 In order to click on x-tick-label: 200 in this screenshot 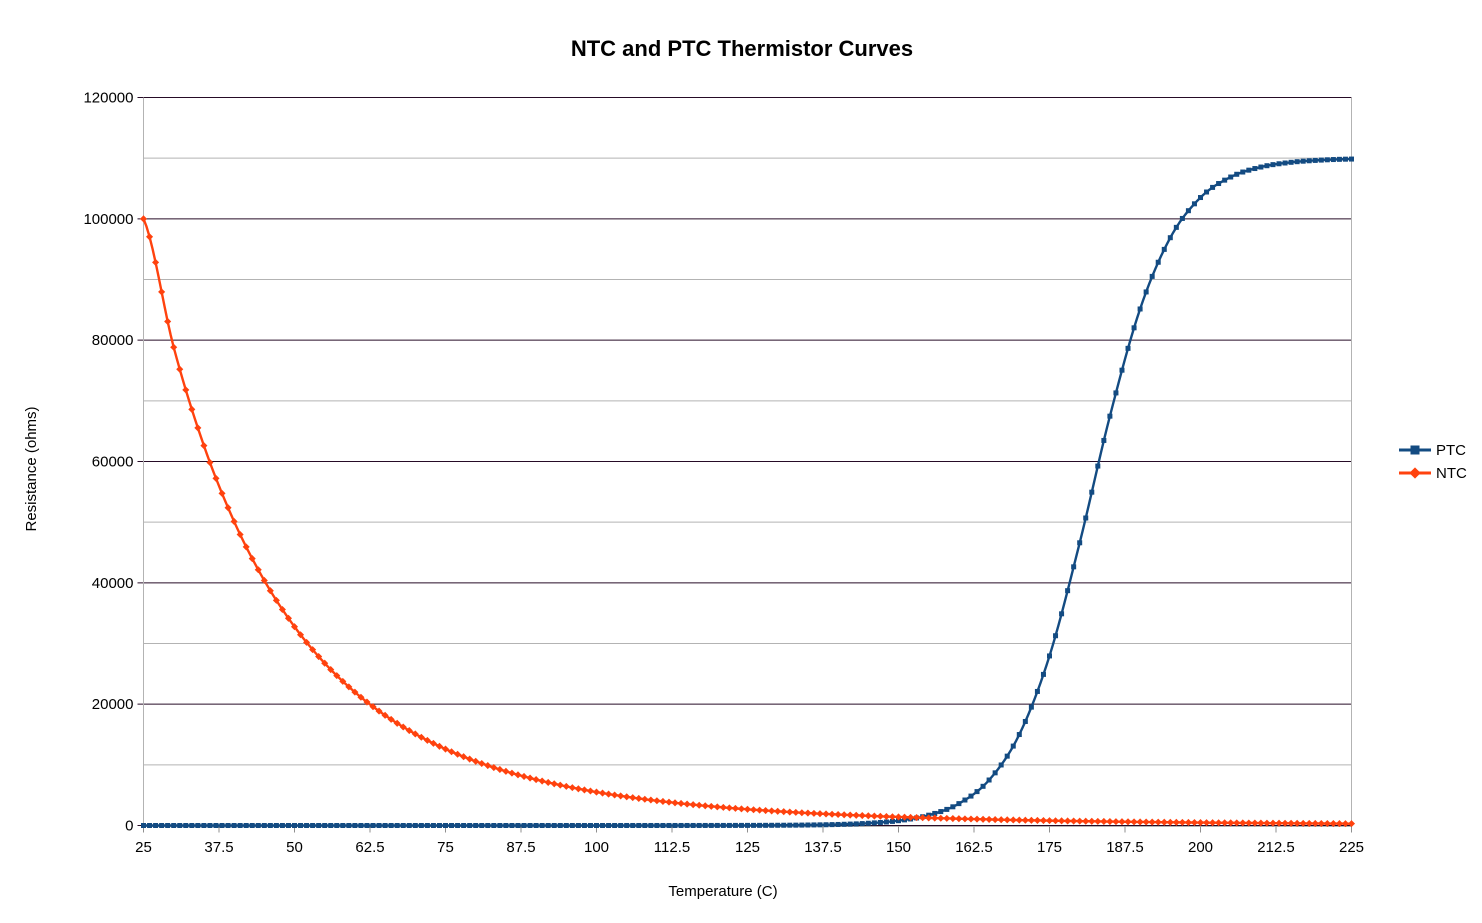, I will do `click(1200, 847)`.